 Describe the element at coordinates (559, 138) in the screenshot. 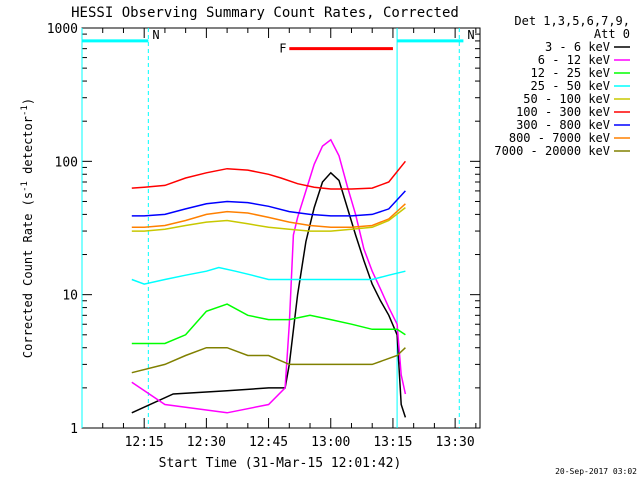

I see `legend-label: 800 - 7000 keV` at that location.